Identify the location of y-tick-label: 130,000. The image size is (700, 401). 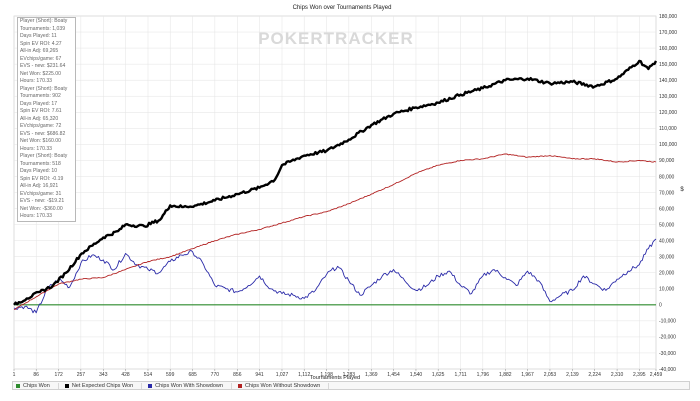
(668, 97).